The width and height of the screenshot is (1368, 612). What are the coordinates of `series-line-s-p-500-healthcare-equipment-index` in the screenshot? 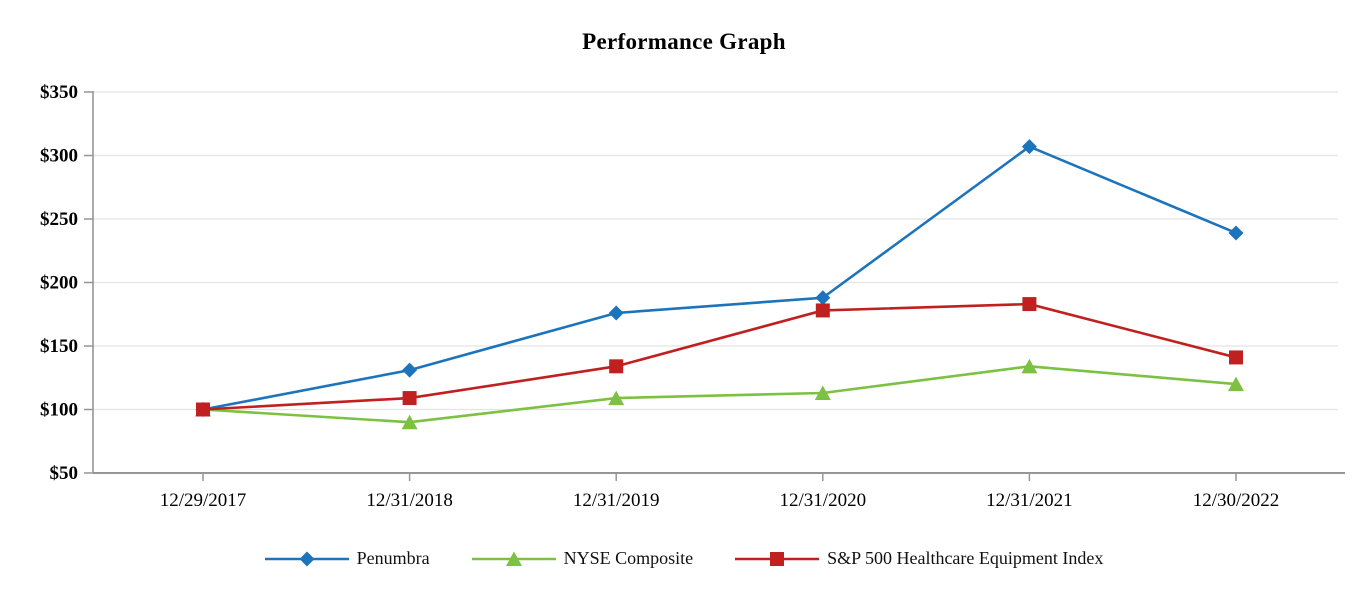 It's located at (719, 356).